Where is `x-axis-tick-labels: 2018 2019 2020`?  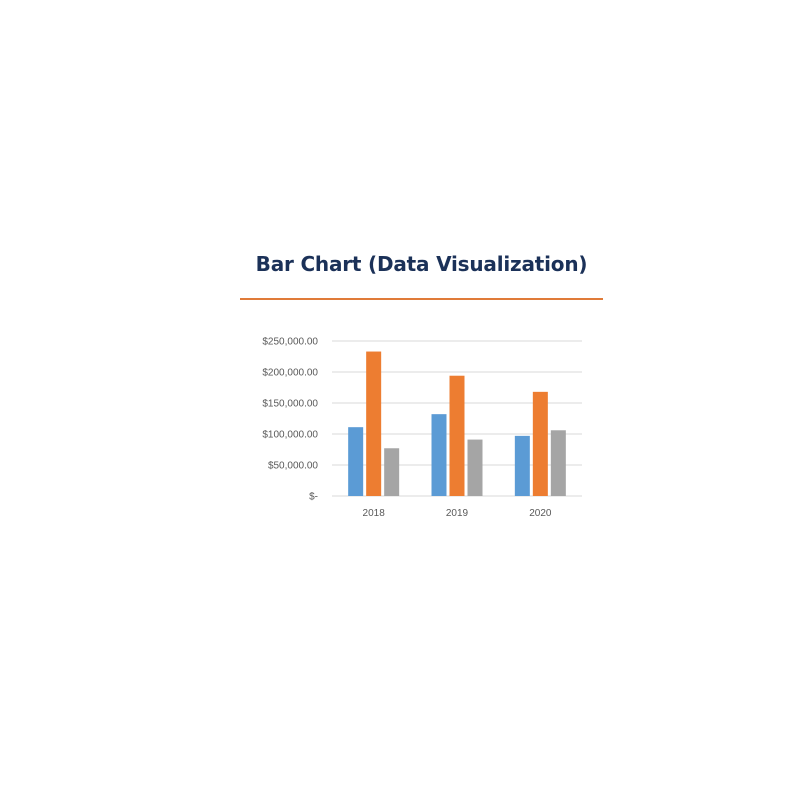
x-axis-tick-labels: 2018 2019 2020 is located at coordinates (457, 513).